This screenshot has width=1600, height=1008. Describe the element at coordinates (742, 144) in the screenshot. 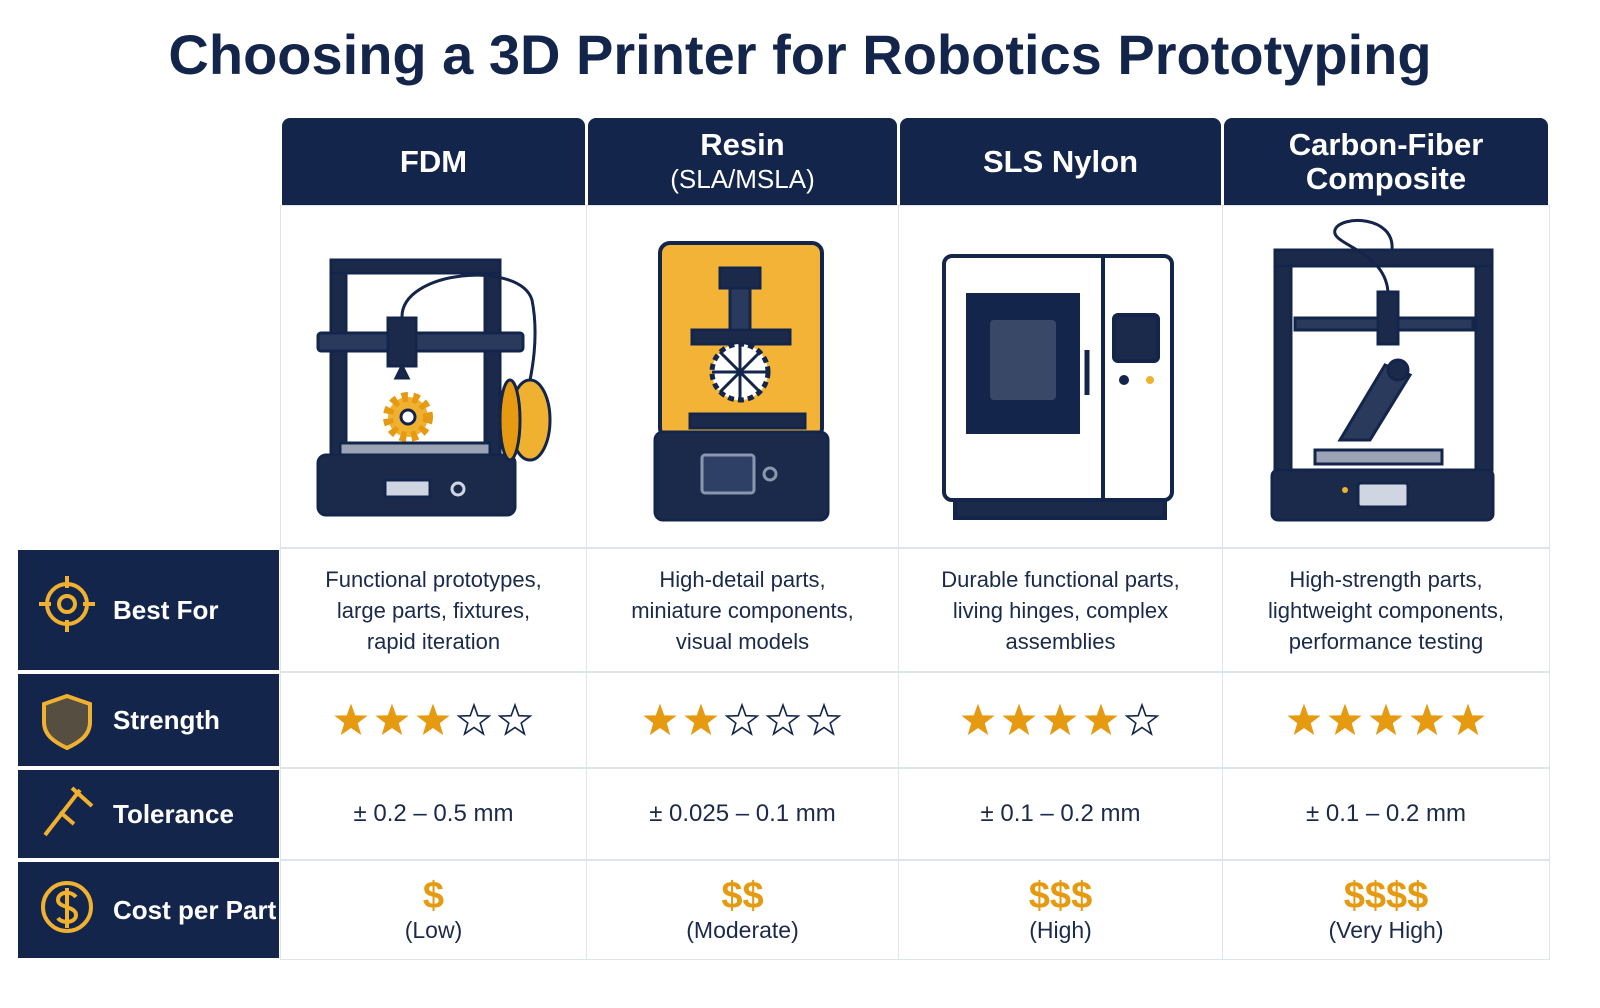

I see `header-line: Resin` at that location.